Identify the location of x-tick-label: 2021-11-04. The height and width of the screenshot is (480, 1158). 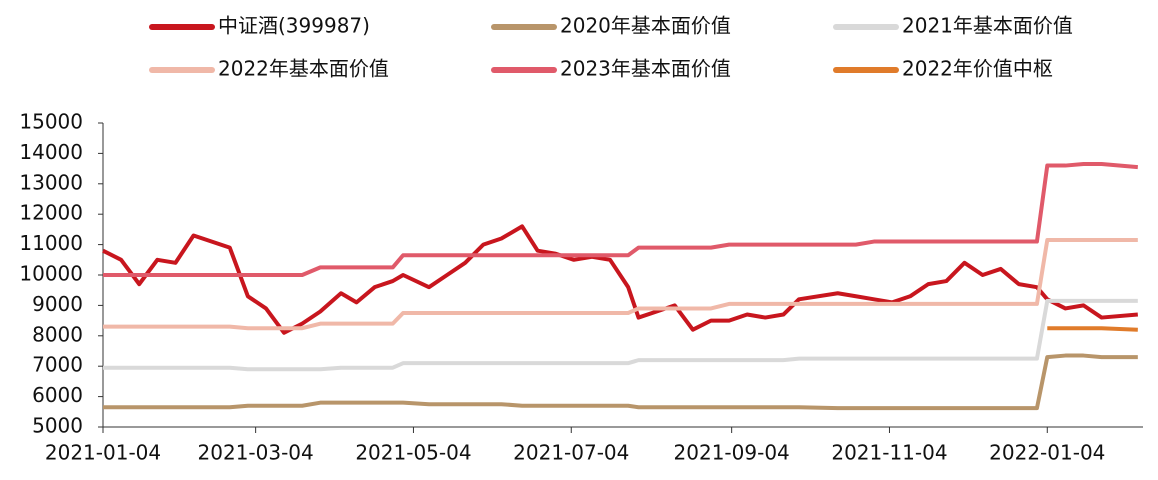
(889, 453).